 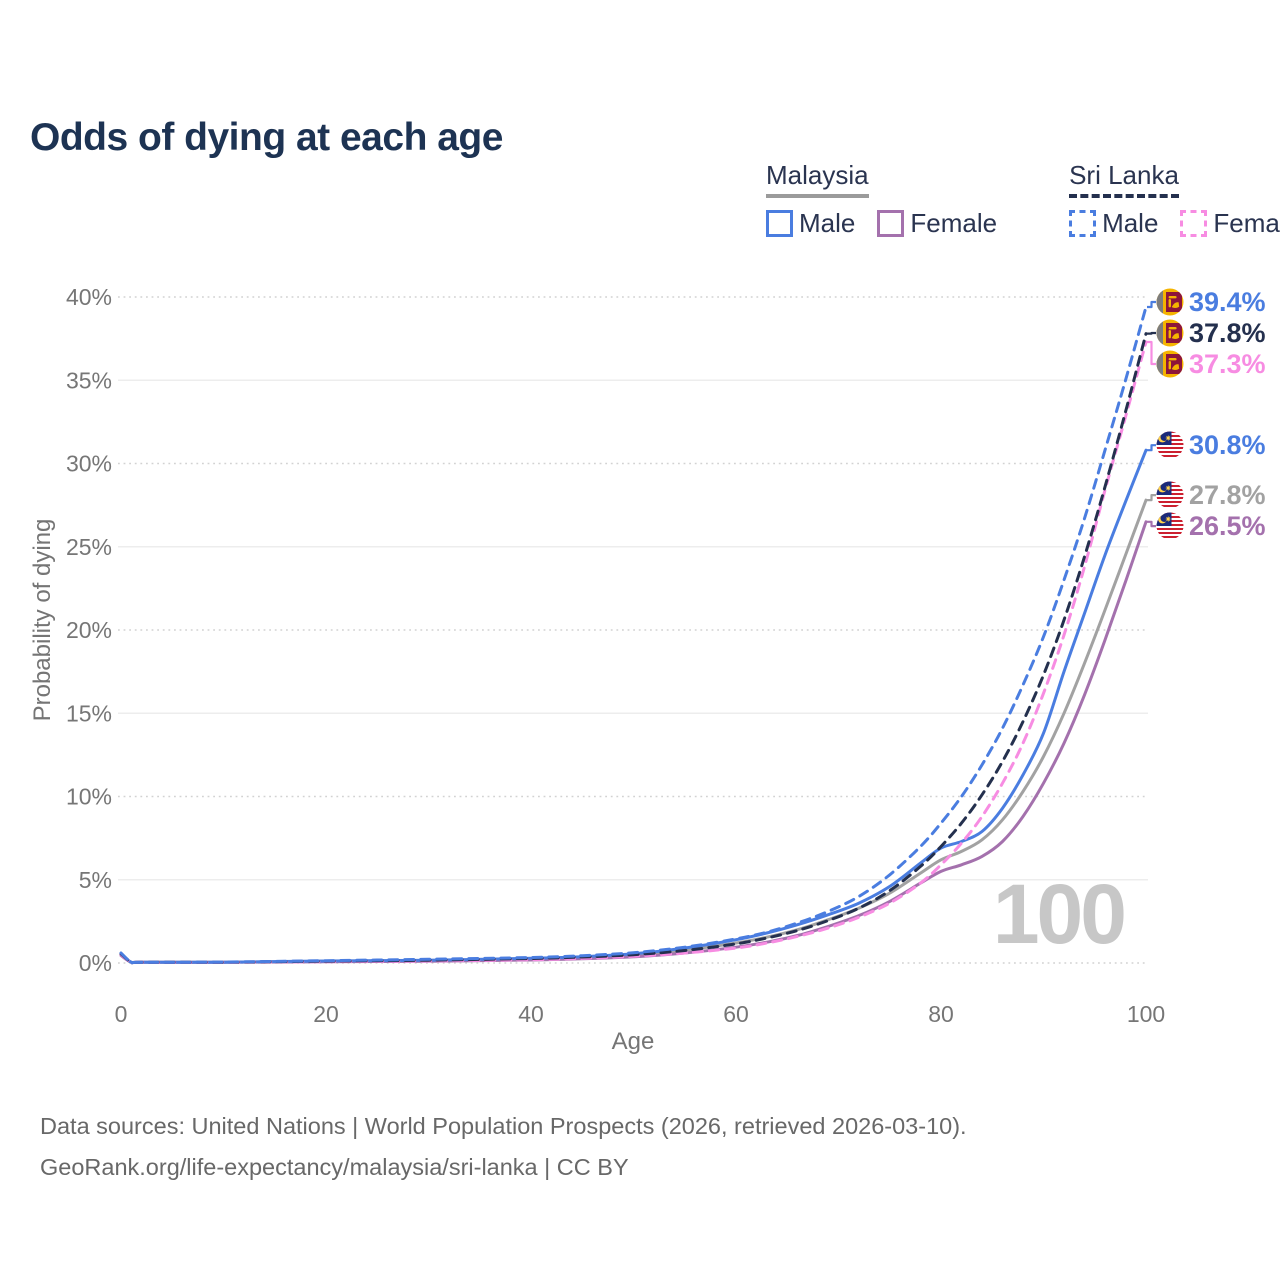 What do you see at coordinates (1194, 223) in the screenshot?
I see `legend-swatch-sri-lanka-female-icon` at bounding box center [1194, 223].